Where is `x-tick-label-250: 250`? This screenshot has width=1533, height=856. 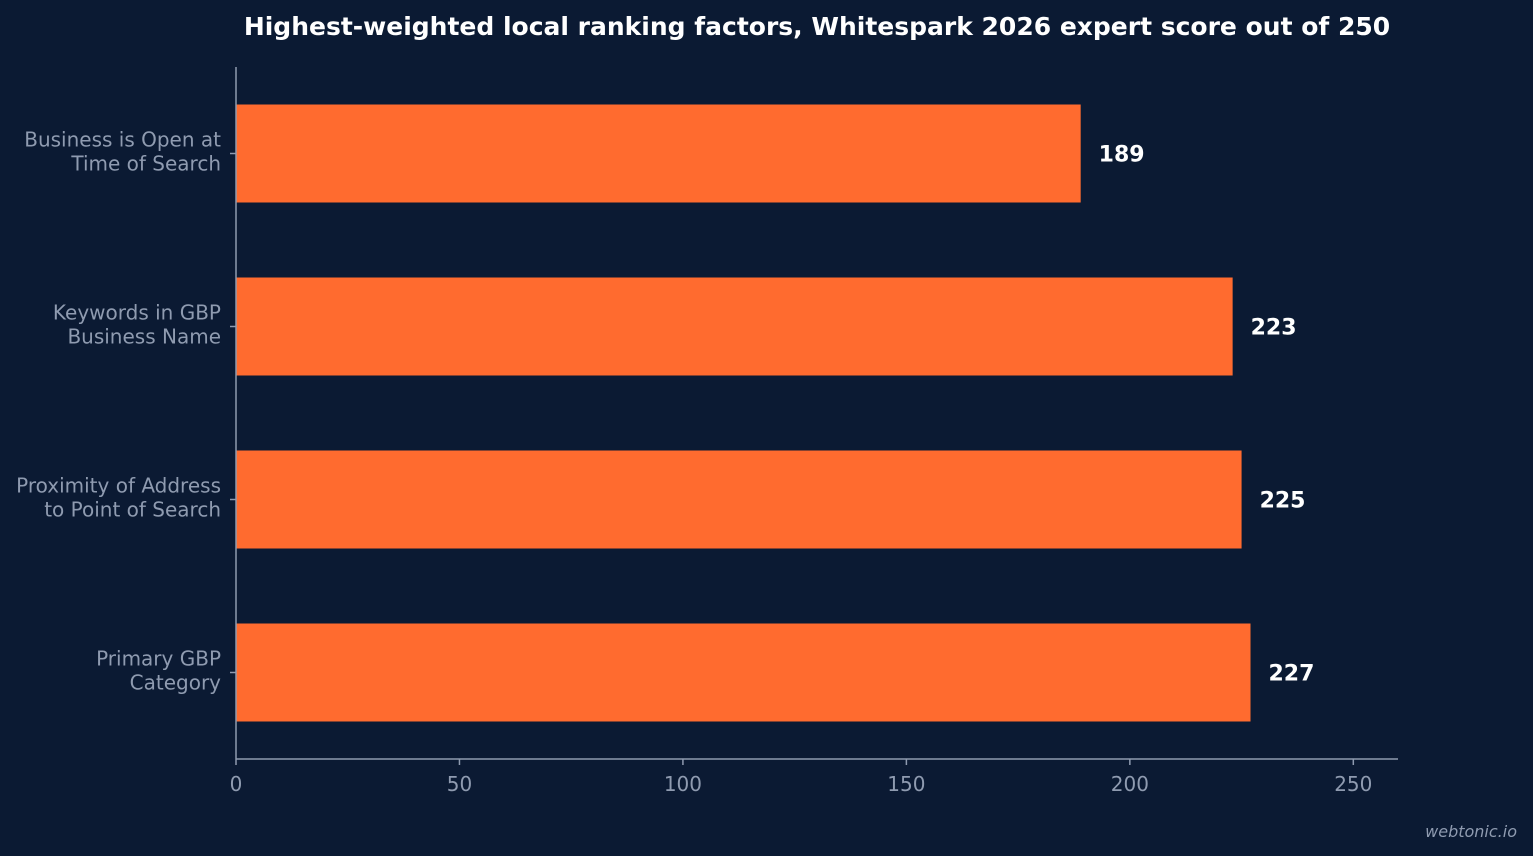
x-tick-label-250: 250 is located at coordinates (1353, 784).